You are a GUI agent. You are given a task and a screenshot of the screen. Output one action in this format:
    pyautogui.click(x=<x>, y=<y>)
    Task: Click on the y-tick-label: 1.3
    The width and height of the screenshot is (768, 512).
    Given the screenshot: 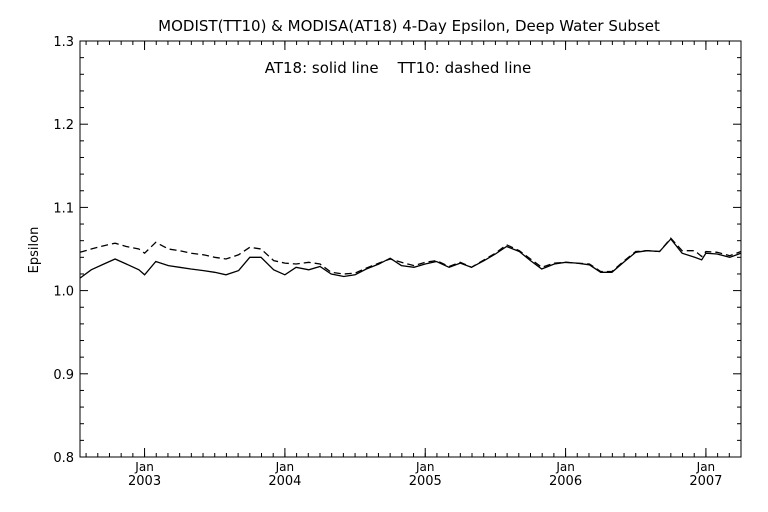 What is the action you would take?
    pyautogui.click(x=63, y=42)
    